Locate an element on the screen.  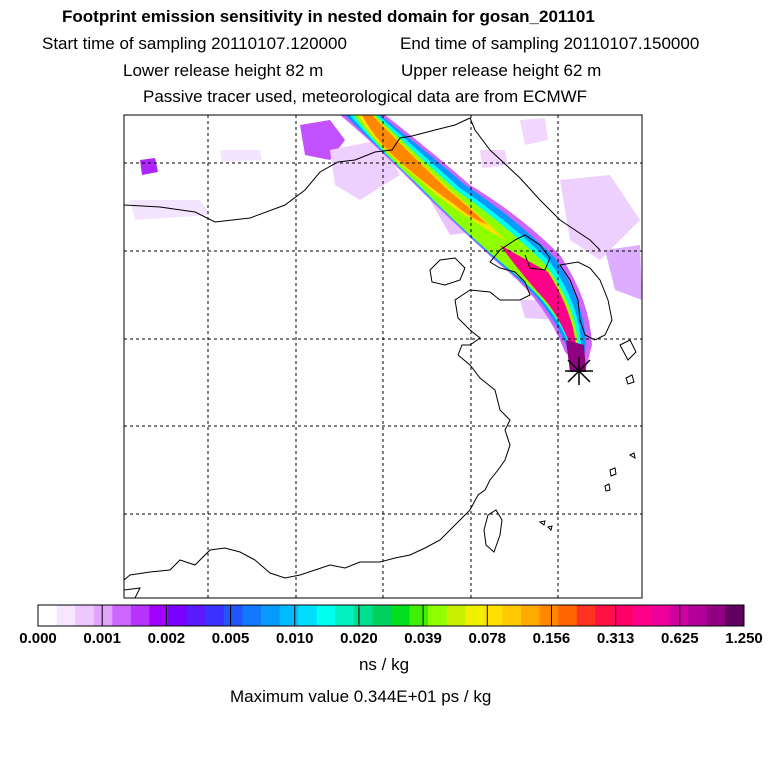
taiwan is located at coordinates (493, 531).